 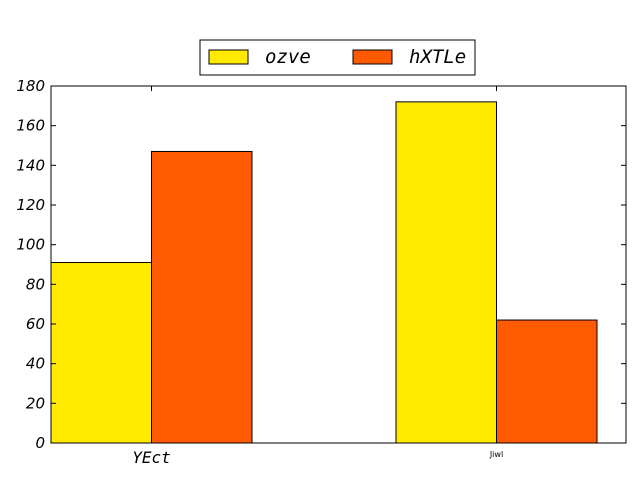 I want to click on bar-hXTLe-Jiwl, so click(x=547, y=381).